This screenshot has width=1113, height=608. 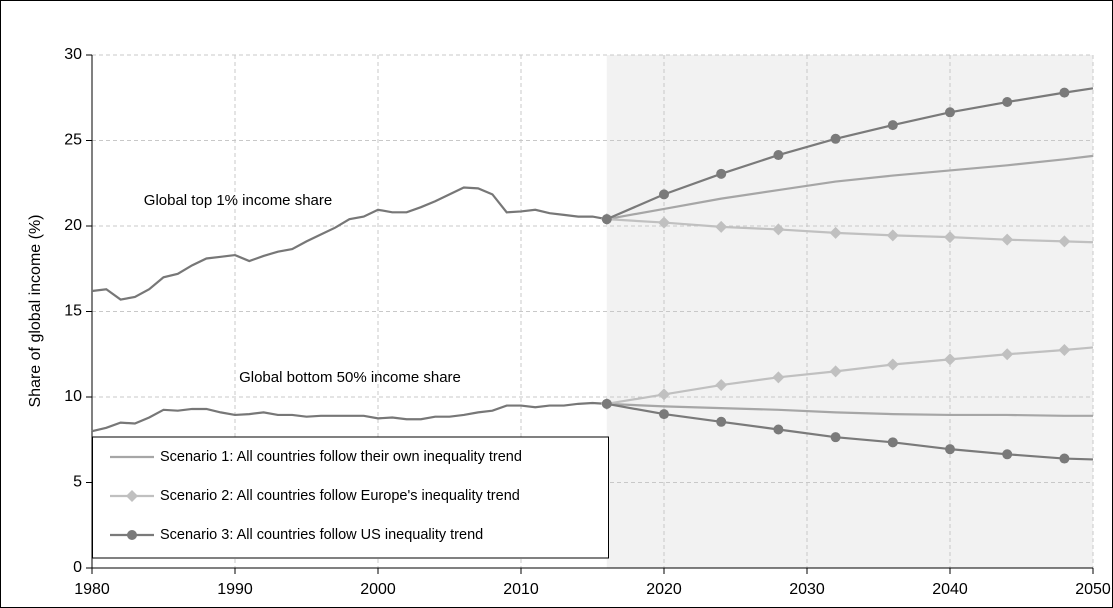 What do you see at coordinates (73, 225) in the screenshot?
I see `y-tick-label: 20` at bounding box center [73, 225].